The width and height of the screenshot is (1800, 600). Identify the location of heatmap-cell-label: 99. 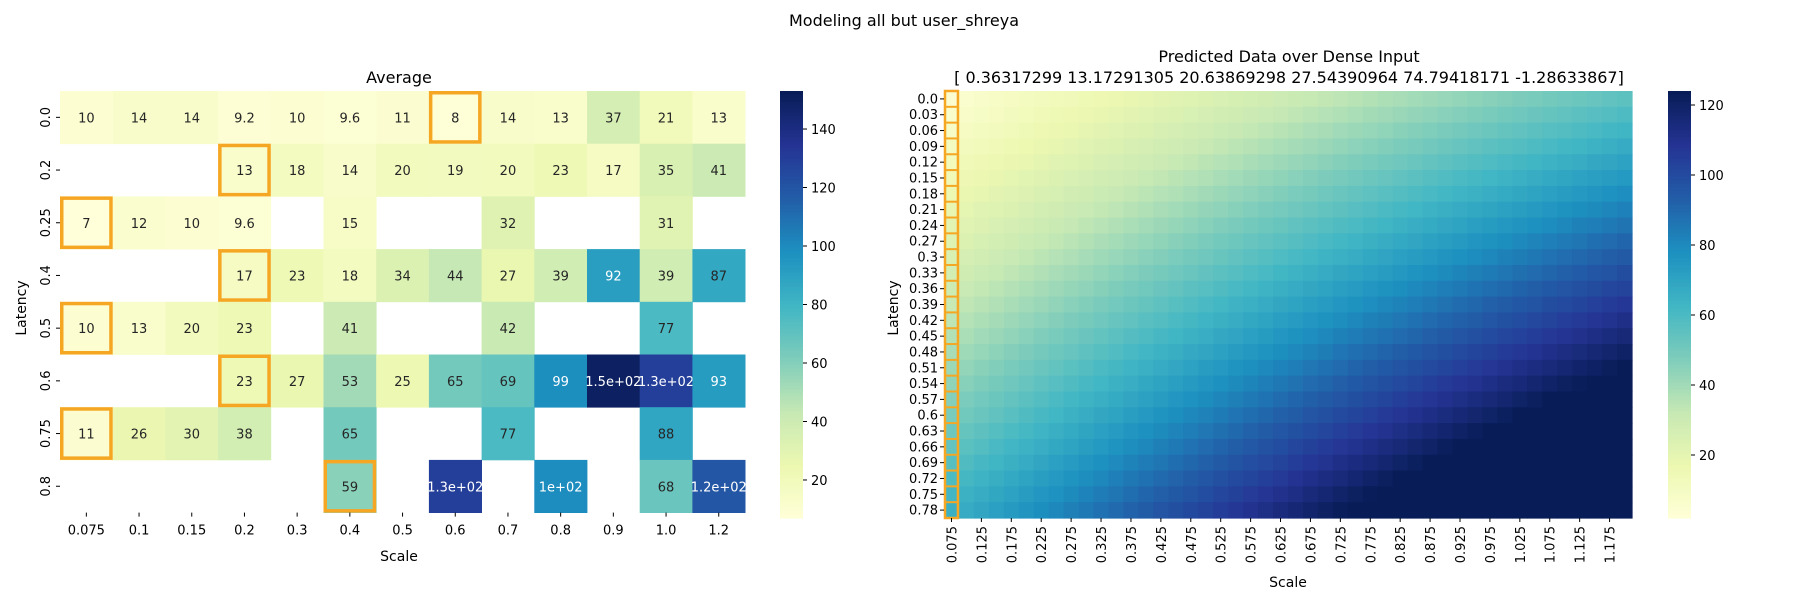
(560, 382).